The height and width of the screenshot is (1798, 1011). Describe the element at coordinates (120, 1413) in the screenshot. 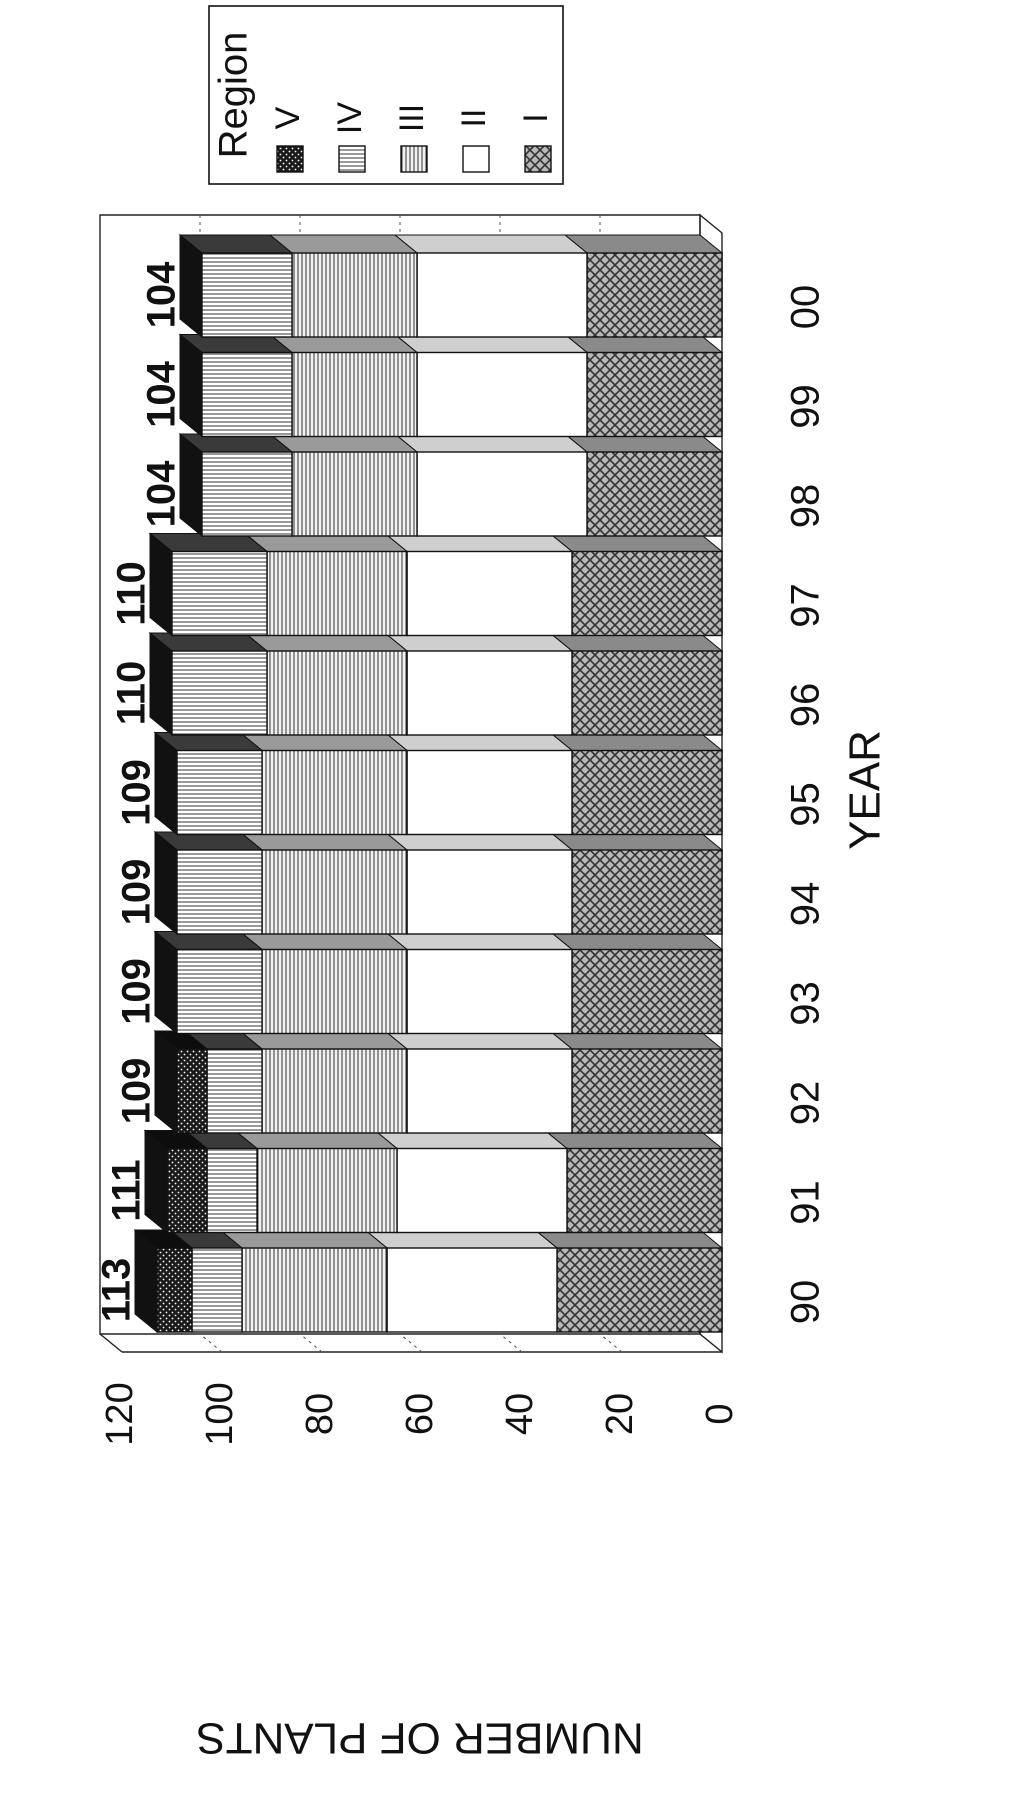

I see `y-tick-label: 120` at that location.